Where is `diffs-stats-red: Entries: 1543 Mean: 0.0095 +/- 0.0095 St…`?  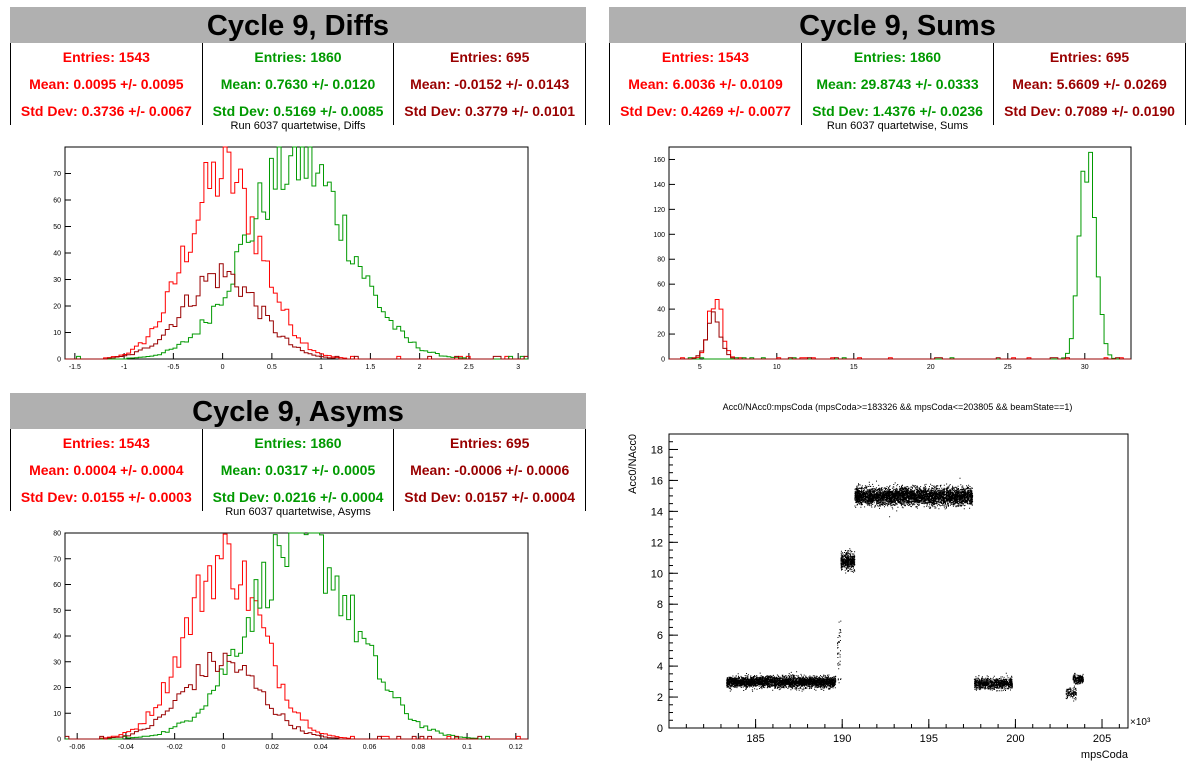 diffs-stats-red: Entries: 1543 Mean: 0.0095 +/- 0.0095 St… is located at coordinates (107, 84).